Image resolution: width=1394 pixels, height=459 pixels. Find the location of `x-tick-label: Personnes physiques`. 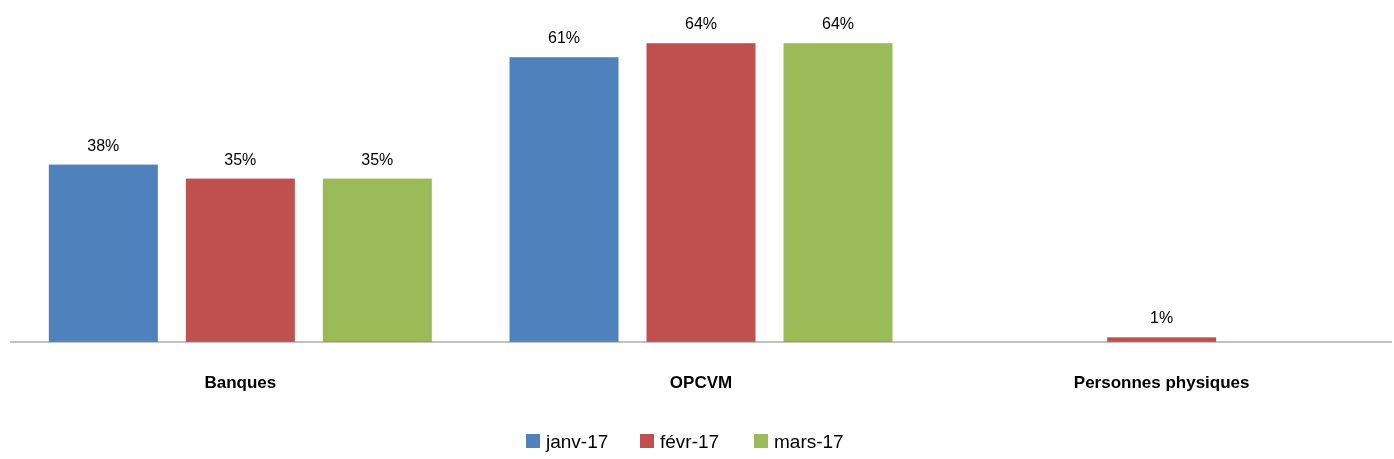

x-tick-label: Personnes physiques is located at coordinates (1161, 382).